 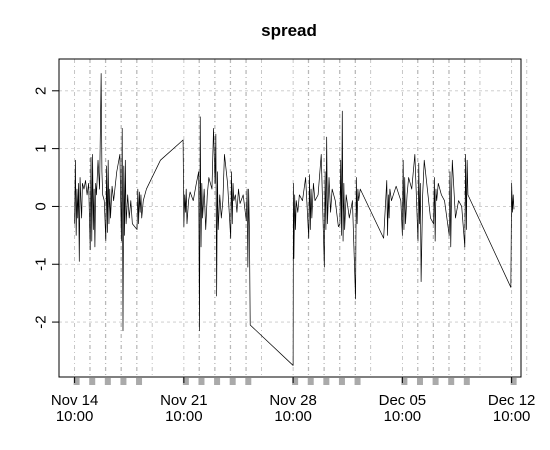 What do you see at coordinates (40, 148) in the screenshot?
I see `y-tick-label: 1` at bounding box center [40, 148].